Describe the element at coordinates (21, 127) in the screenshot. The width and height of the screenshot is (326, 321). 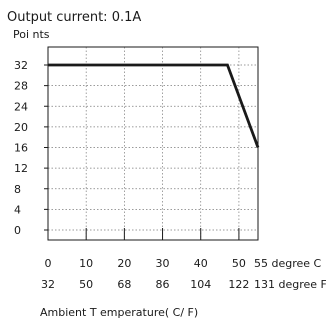
I see `y-tick-label: 20` at that location.